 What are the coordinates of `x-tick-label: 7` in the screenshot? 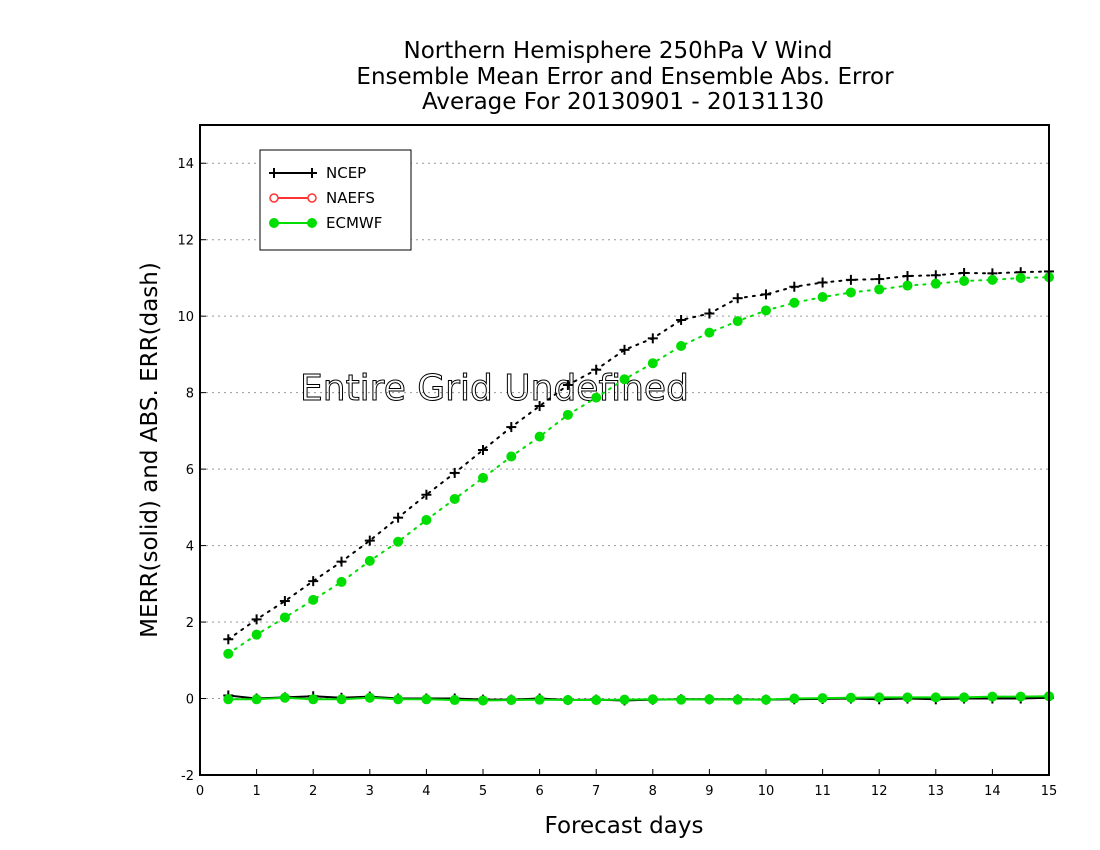 It's located at (596, 791).